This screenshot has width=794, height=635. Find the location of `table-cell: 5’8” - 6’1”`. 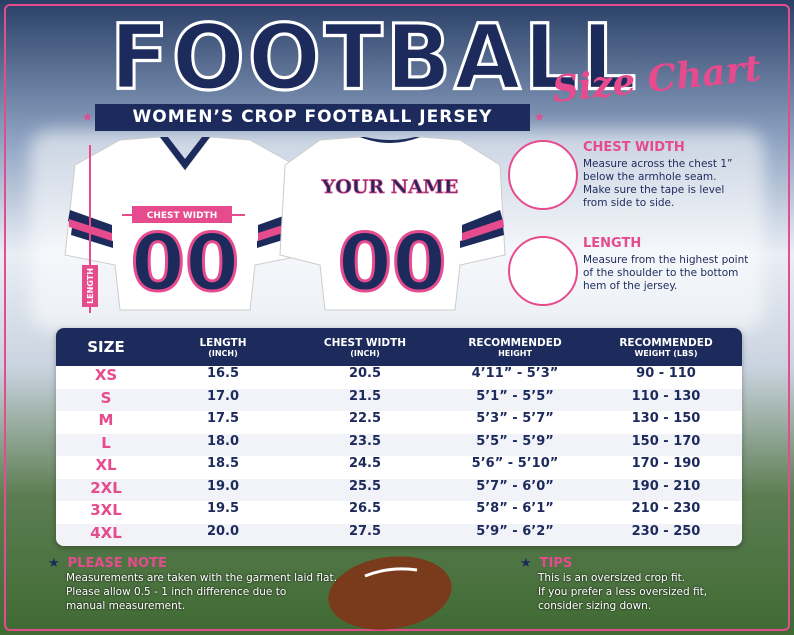

table-cell: 5’8” - 6’1” is located at coordinates (515, 508).